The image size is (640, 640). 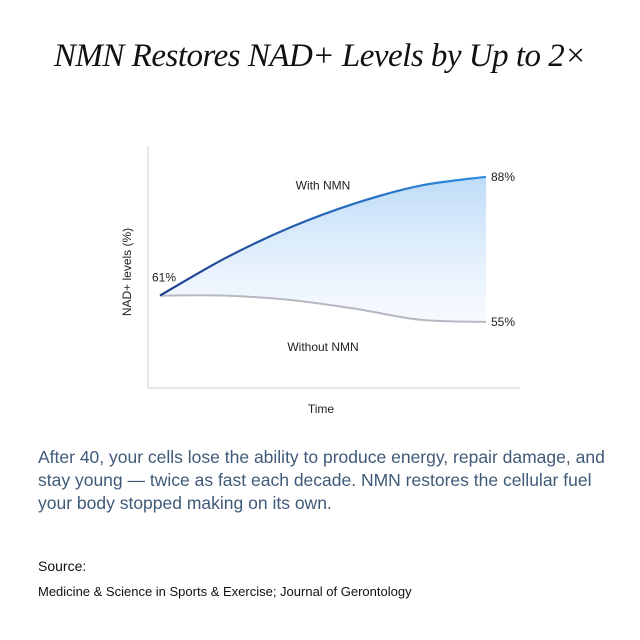 What do you see at coordinates (127, 272) in the screenshot?
I see `y-axis-label: NAD+ levels (%)` at bounding box center [127, 272].